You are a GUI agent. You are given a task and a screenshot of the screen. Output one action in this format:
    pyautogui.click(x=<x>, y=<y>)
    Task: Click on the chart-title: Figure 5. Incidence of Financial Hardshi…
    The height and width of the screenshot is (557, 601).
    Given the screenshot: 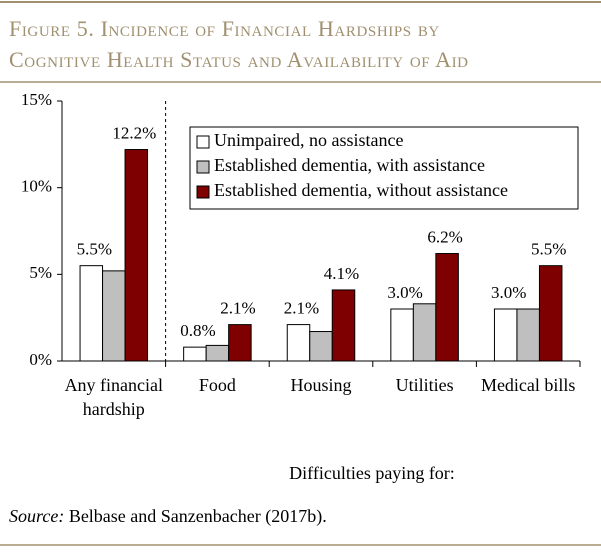 What is the action you would take?
    pyautogui.click(x=224, y=28)
    